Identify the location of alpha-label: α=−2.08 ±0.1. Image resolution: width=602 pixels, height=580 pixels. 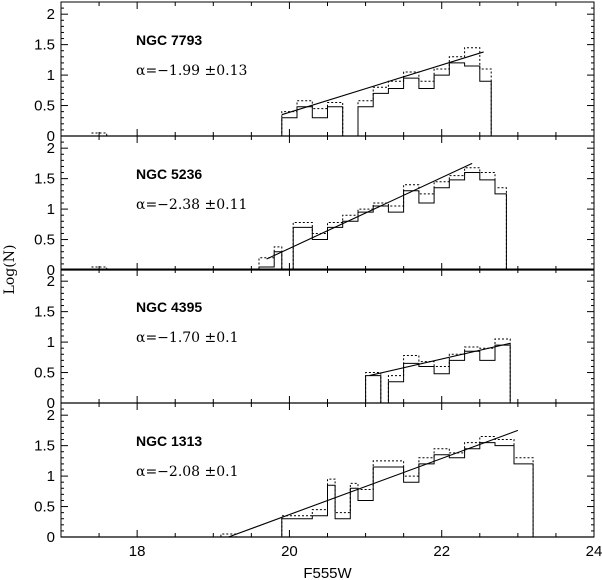
(187, 472).